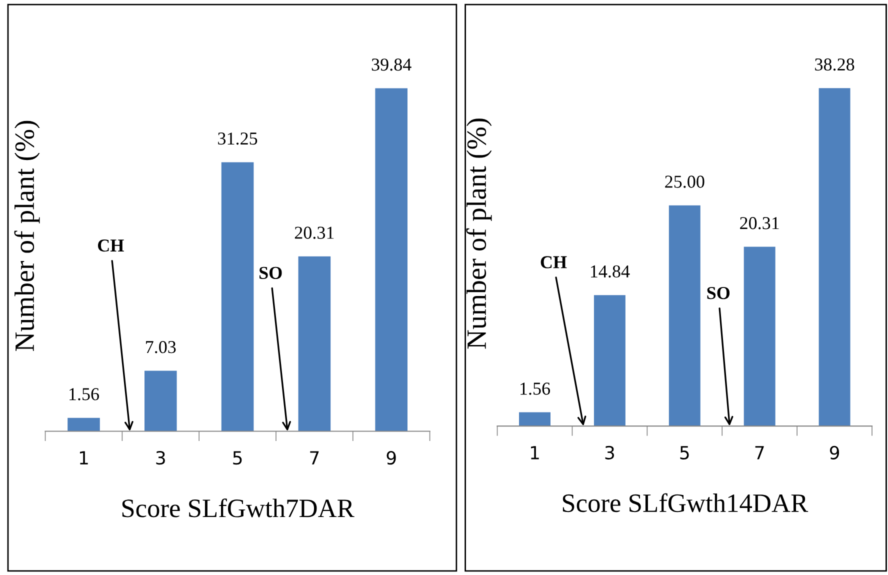 This screenshot has width=888, height=575. Describe the element at coordinates (834, 64) in the screenshot. I see `data-label: 38.28` at that location.